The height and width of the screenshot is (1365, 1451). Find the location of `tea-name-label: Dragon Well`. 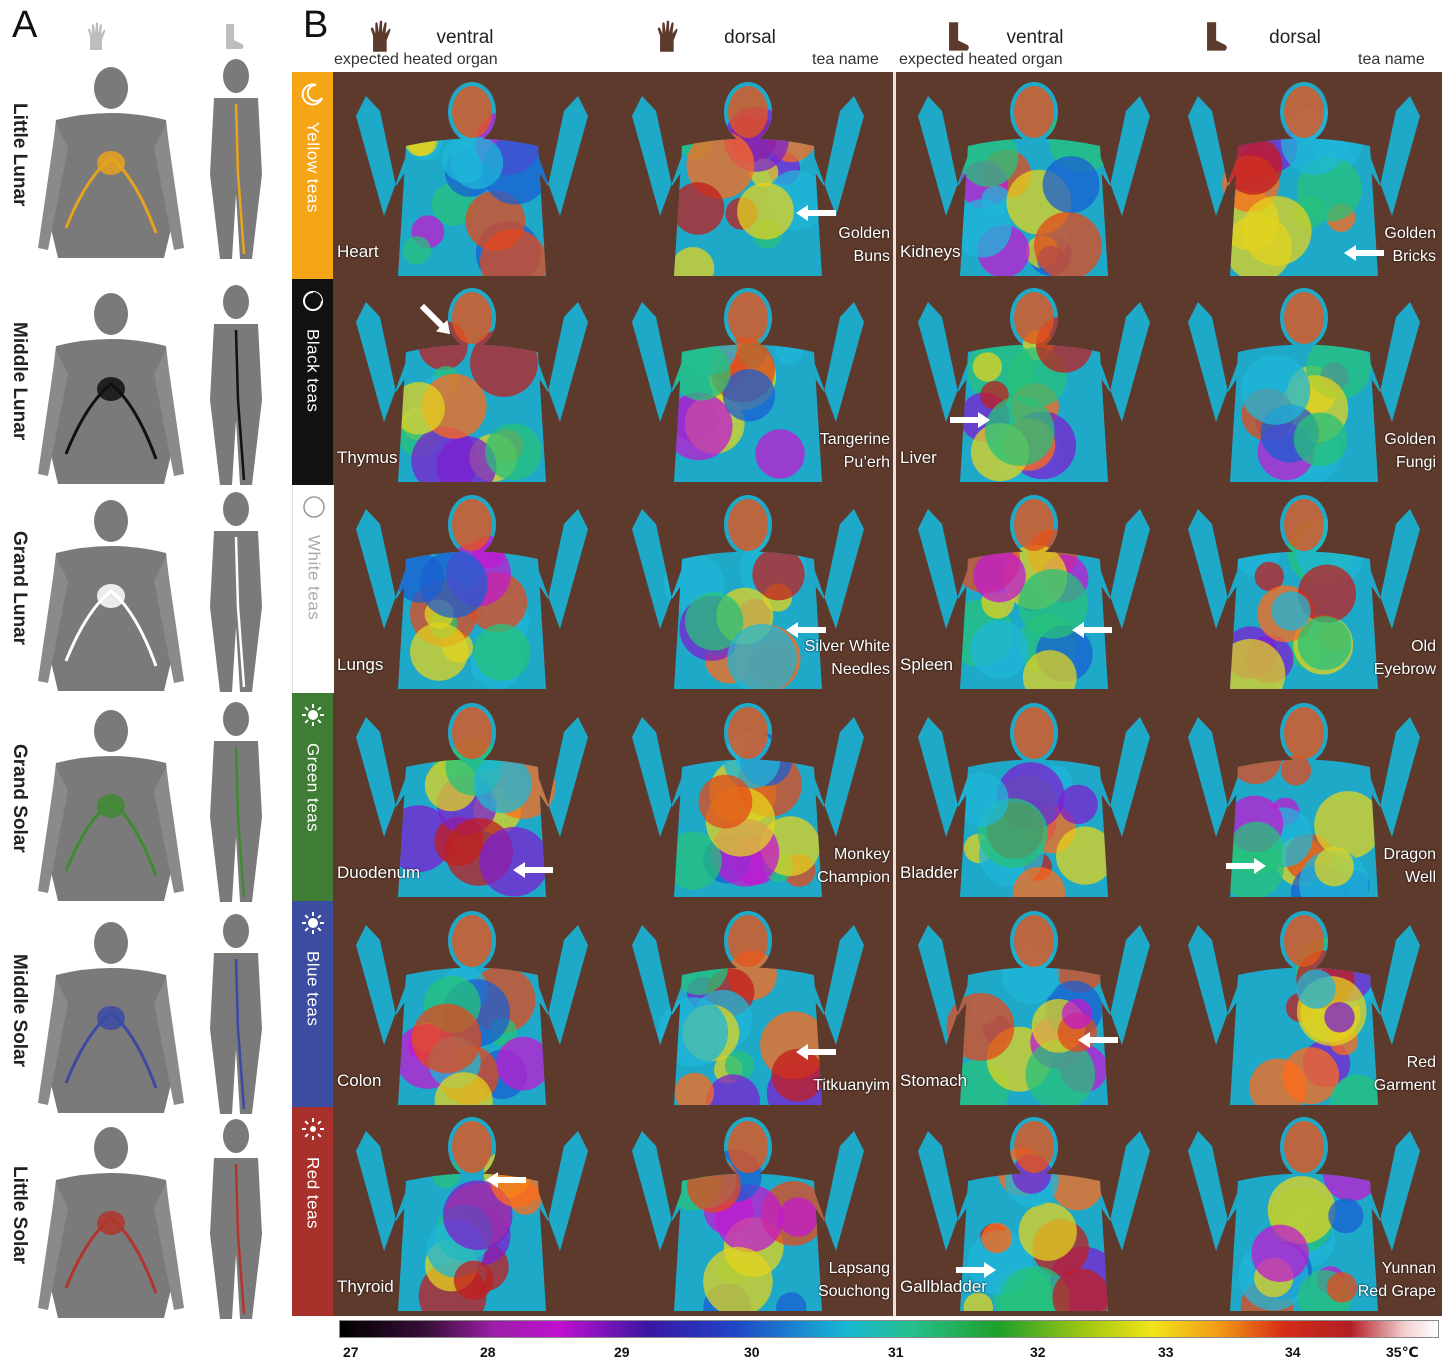

tea-name-label: Dragon Well is located at coordinates (1410, 866).